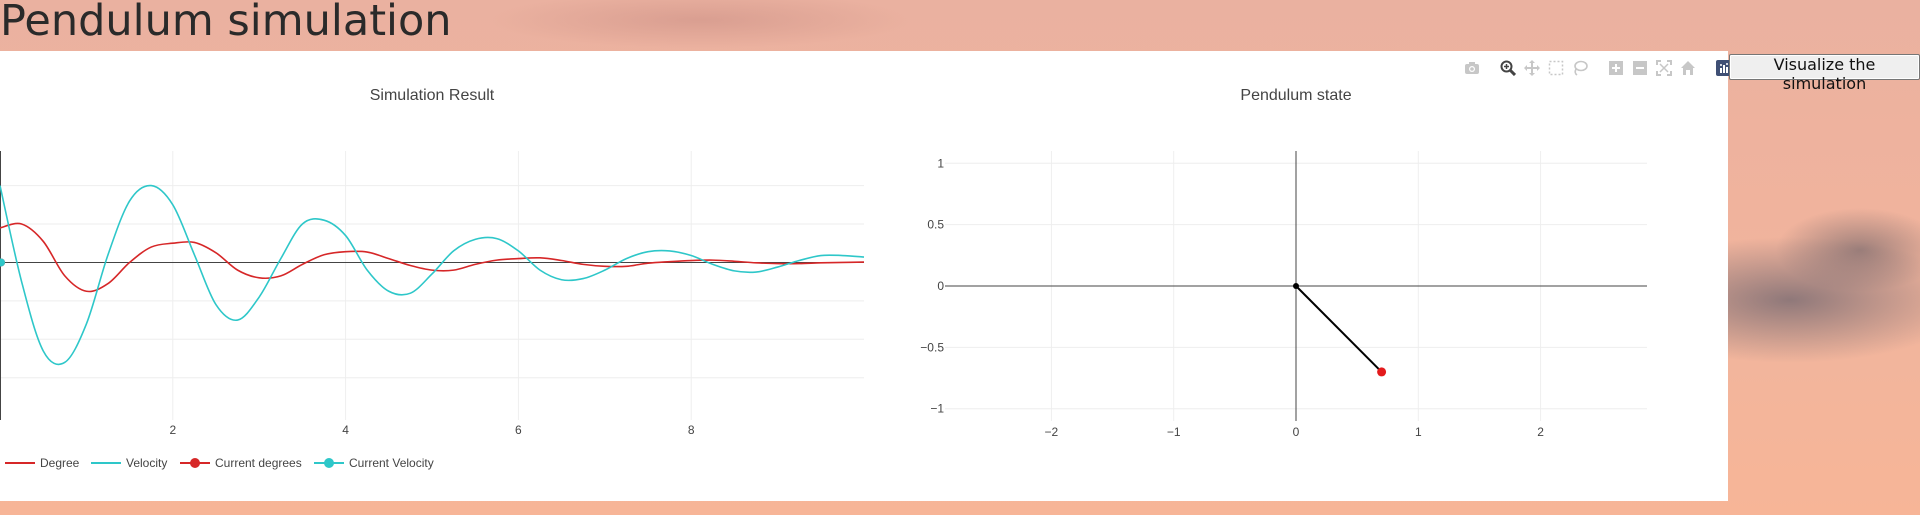 This screenshot has width=1920, height=515. What do you see at coordinates (391, 463) in the screenshot?
I see `legend-label-current-velocity: Current Velocity` at bounding box center [391, 463].